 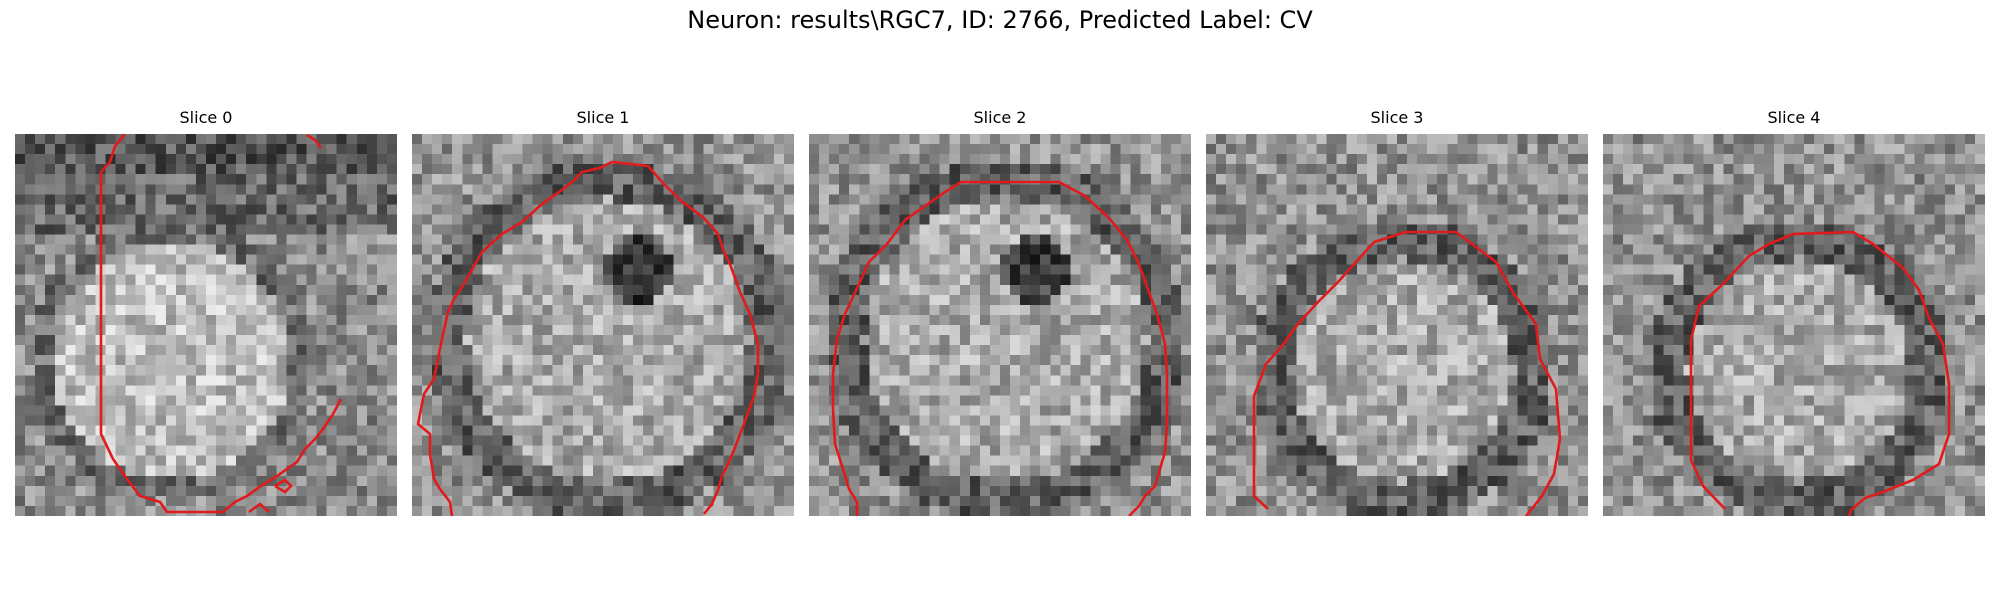 I want to click on slice-title: Slice 1, so click(x=603, y=117).